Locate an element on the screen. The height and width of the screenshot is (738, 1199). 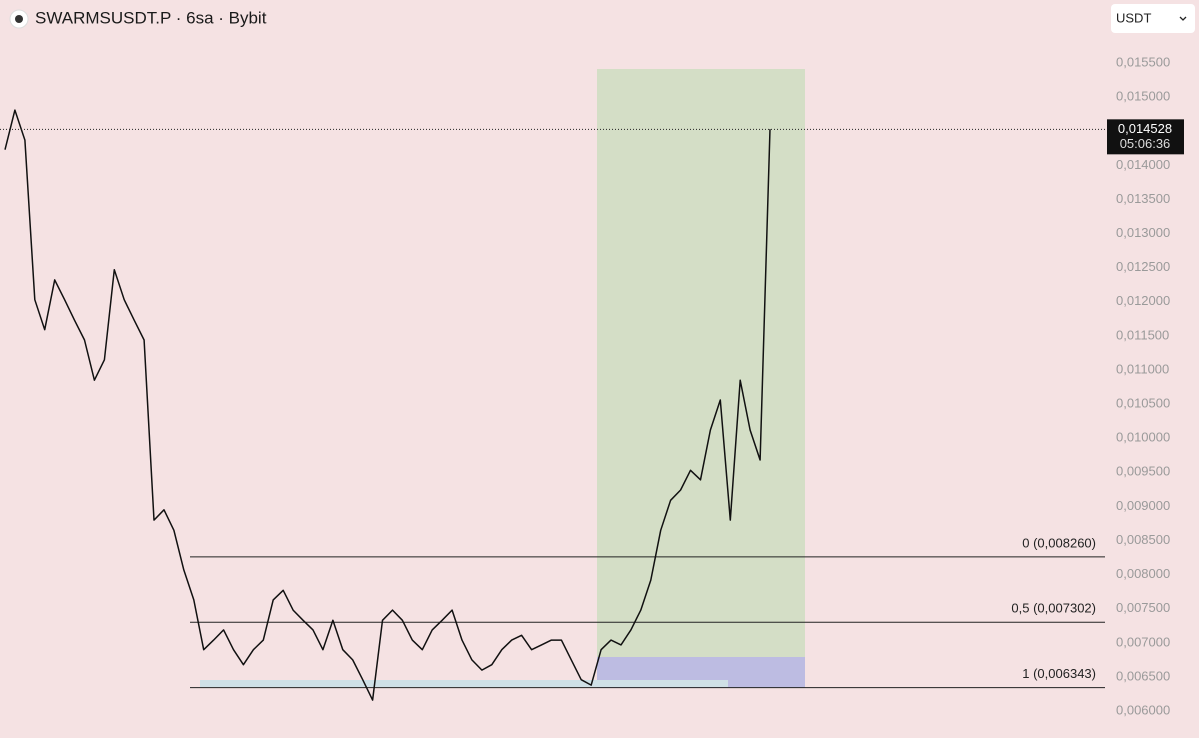
y-tick-label: 0,013500 is located at coordinates (1143, 198).